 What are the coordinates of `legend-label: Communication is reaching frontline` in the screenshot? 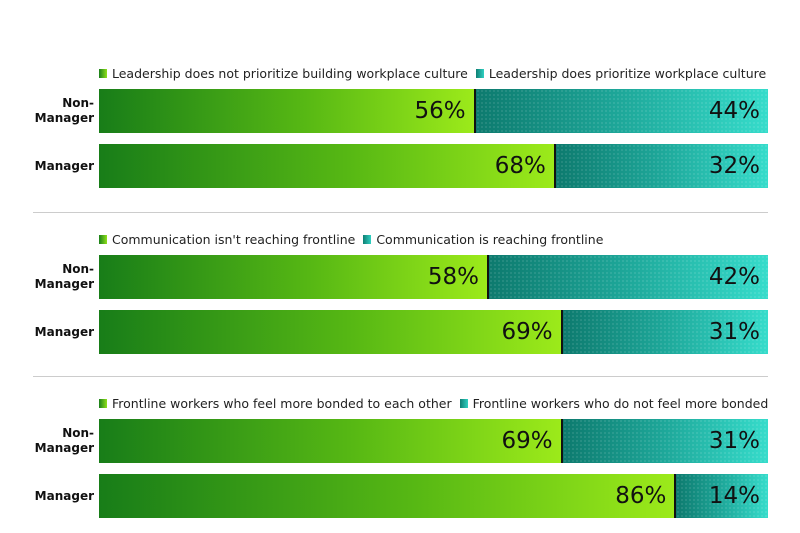 It's located at (490, 239).